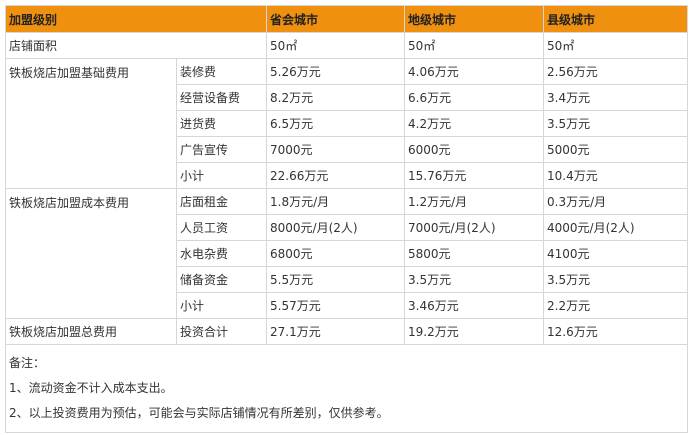 Image resolution: width=692 pixels, height=435 pixels. I want to click on header-row: 加盟级别 省会城市 地级城市 县级城市, so click(346, 19).